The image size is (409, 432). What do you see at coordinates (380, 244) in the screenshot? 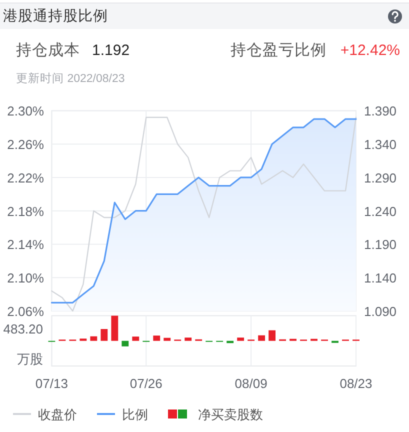
I see `y2-tick-label: 1.190` at bounding box center [380, 244].